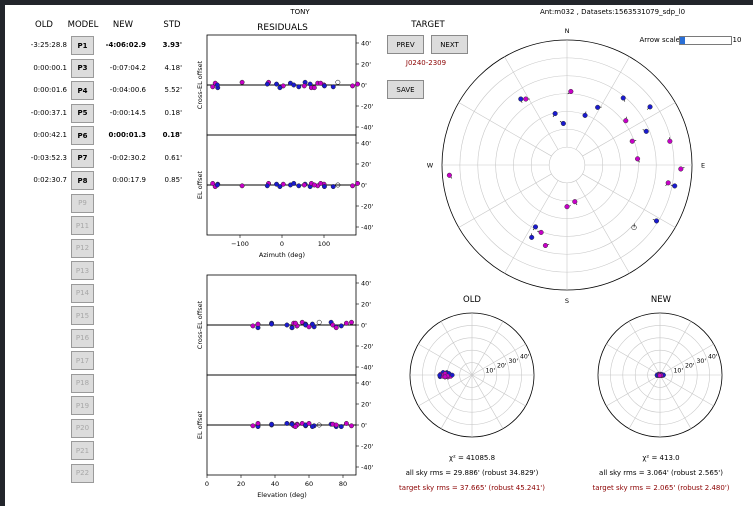  Describe the element at coordinates (82, 338) in the screenshot. I see `model-param-button: P16` at that location.